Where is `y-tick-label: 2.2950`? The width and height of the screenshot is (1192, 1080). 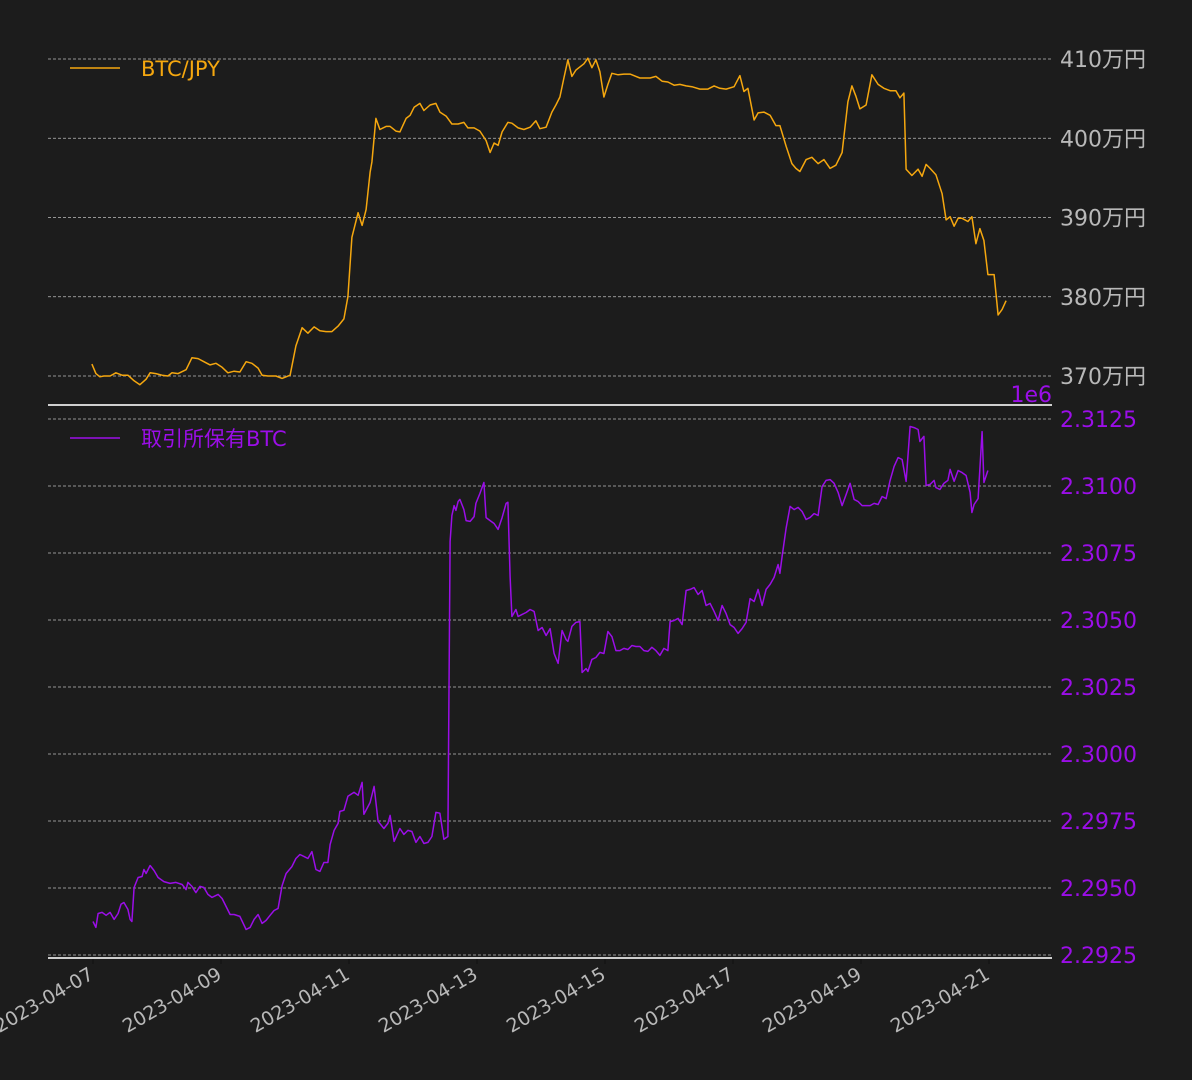
y-tick-label: 2.2950 is located at coordinates (1098, 889).